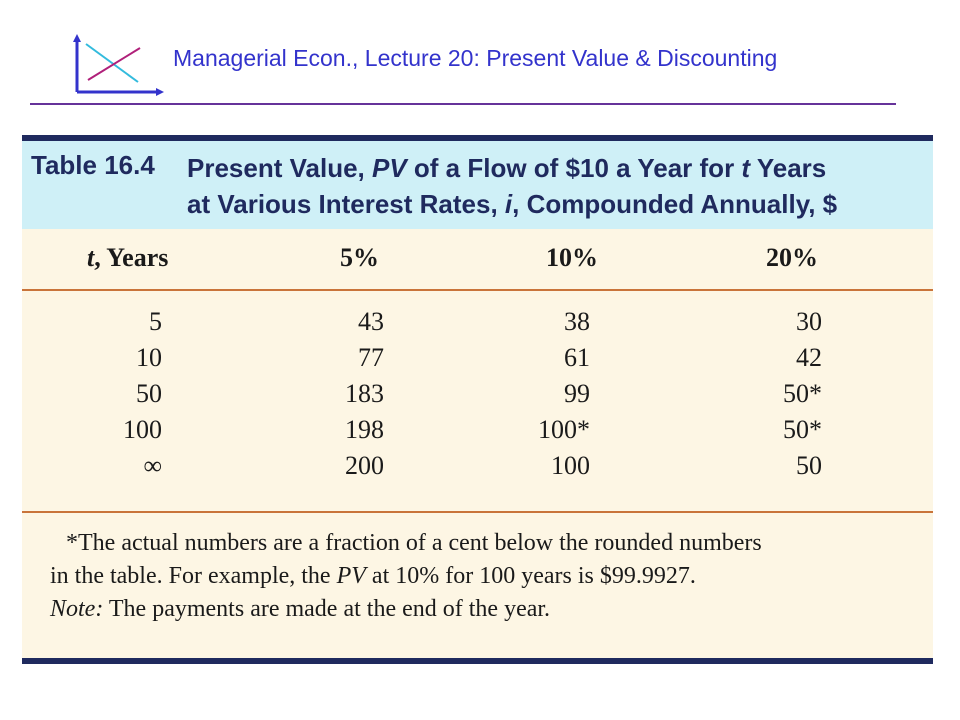  What do you see at coordinates (155, 321) in the screenshot?
I see `cell-years: 5` at bounding box center [155, 321].